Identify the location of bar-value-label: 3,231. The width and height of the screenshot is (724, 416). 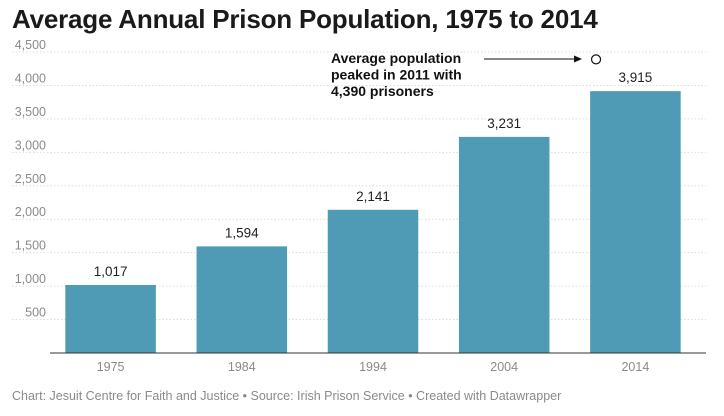
(504, 123).